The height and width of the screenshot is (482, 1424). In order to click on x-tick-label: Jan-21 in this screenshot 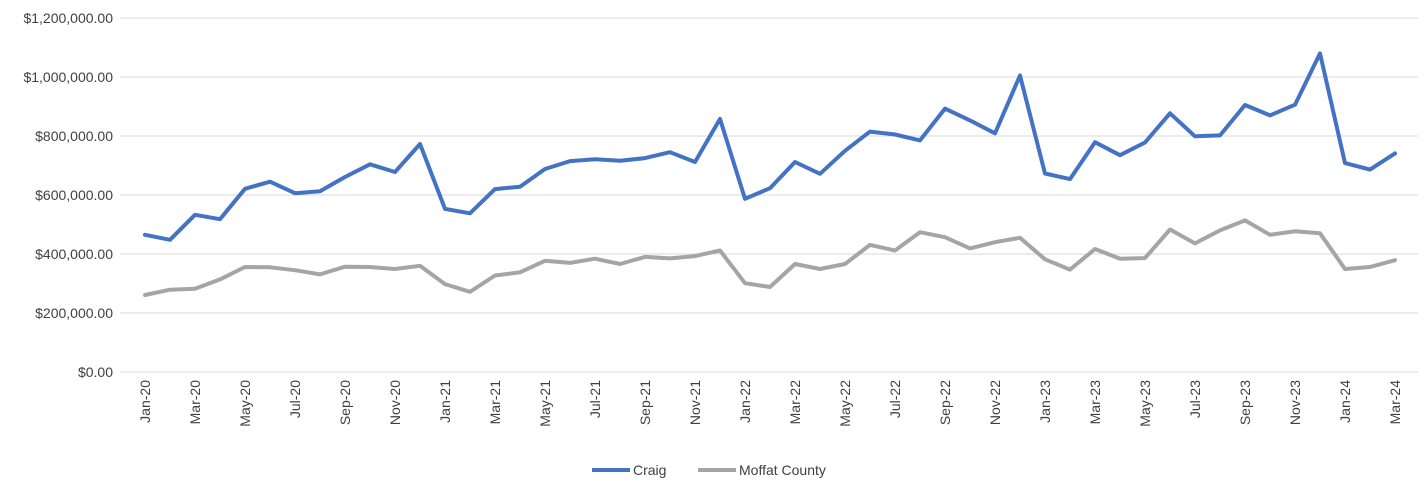, I will do `click(445, 401)`.